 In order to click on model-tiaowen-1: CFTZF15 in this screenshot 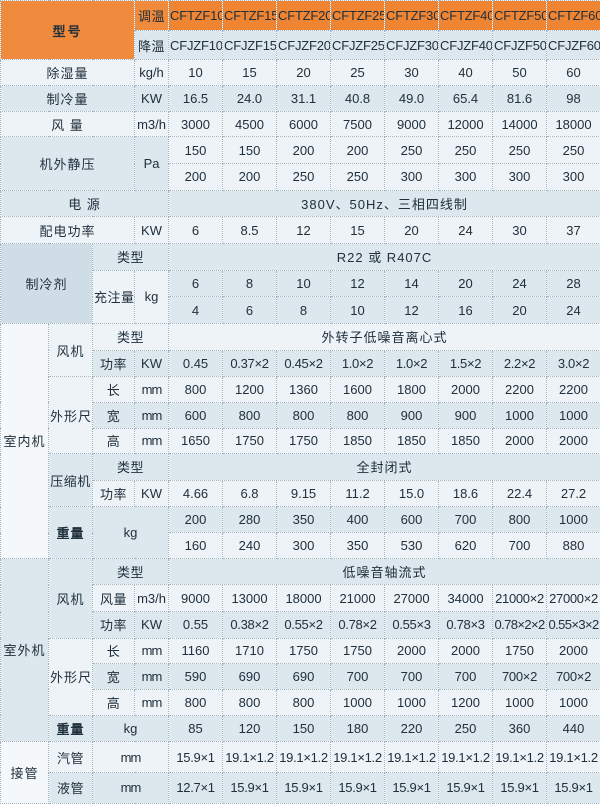, I will do `click(250, 15)`.